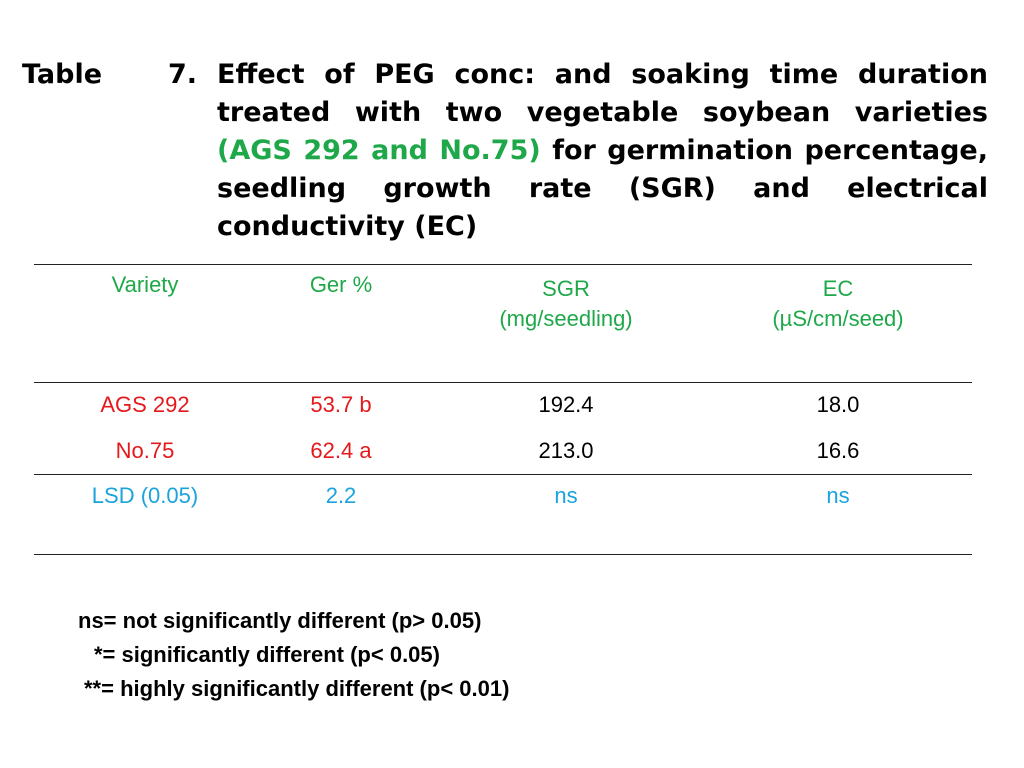  What do you see at coordinates (341, 495) in the screenshot?
I see `lsd-ger: 2.2` at bounding box center [341, 495].